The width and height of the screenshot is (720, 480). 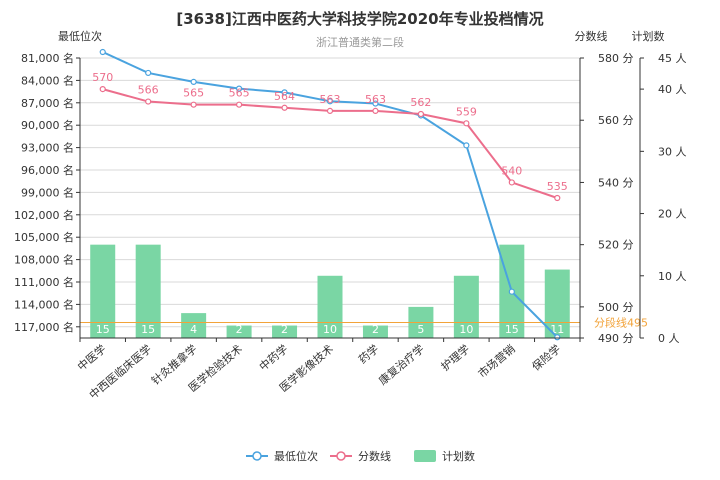 I want to click on x-tick-label: 中药学, so click(x=273, y=358).